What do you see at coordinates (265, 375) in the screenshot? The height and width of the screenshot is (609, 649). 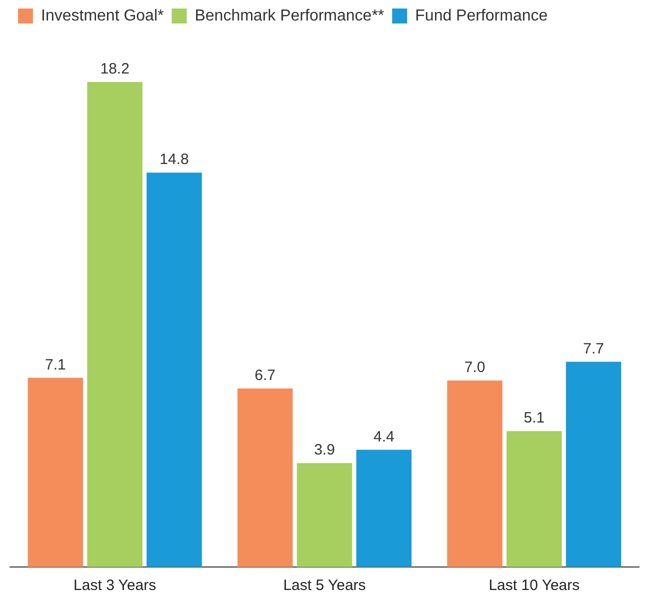 I see `data-label: 6.7` at bounding box center [265, 375].